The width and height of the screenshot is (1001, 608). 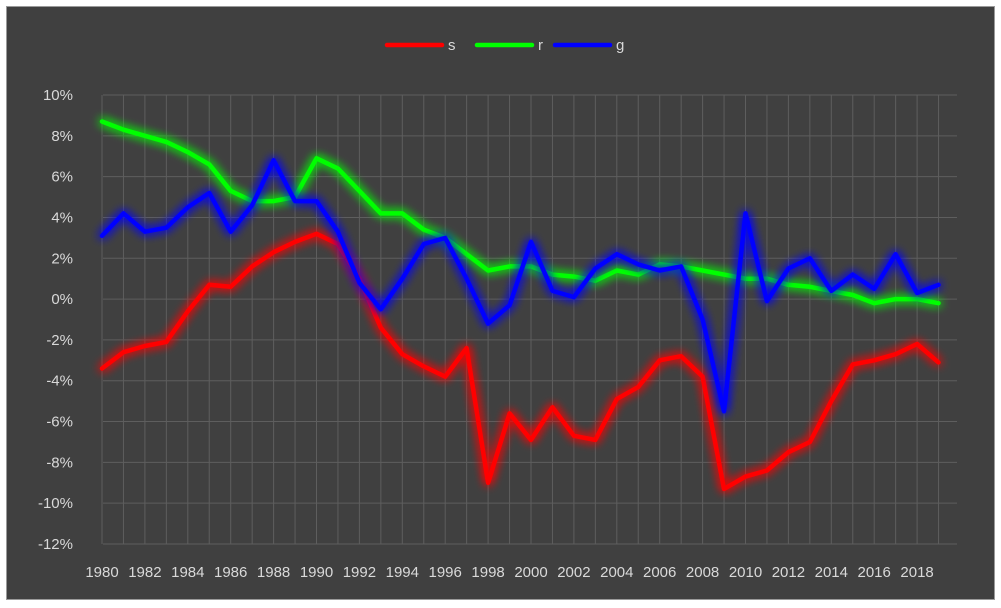 I want to click on x-tick-label: 1998, so click(x=487, y=572).